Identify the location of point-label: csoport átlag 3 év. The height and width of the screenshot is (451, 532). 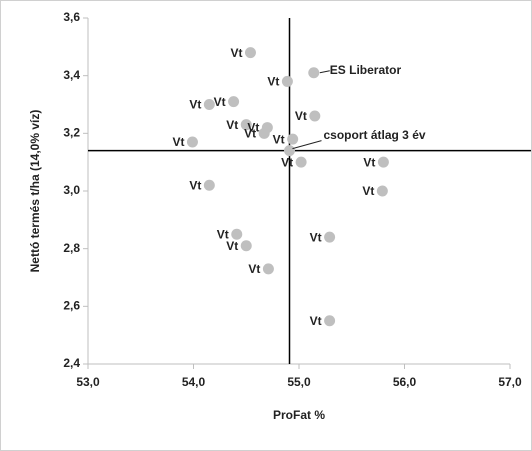
(375, 135).